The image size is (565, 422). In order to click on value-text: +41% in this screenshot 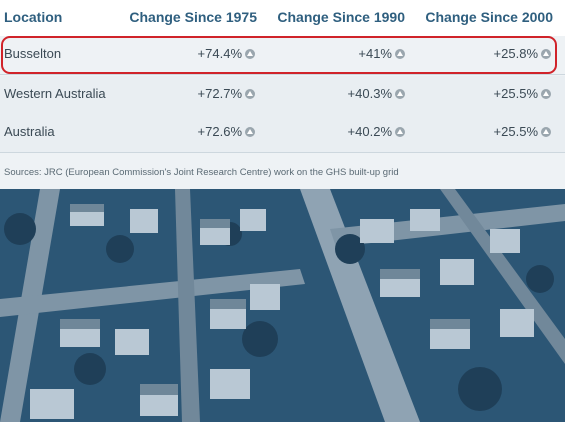, I will do `click(375, 53)`.